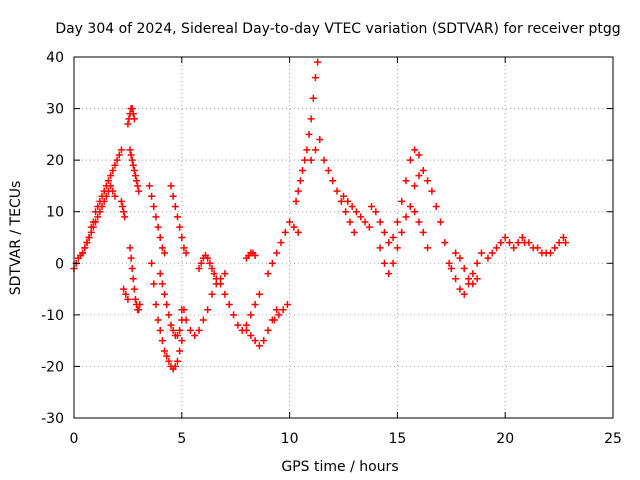 Image resolution: width=640 pixels, height=480 pixels. I want to click on y-tick-label: -30, so click(52, 419).